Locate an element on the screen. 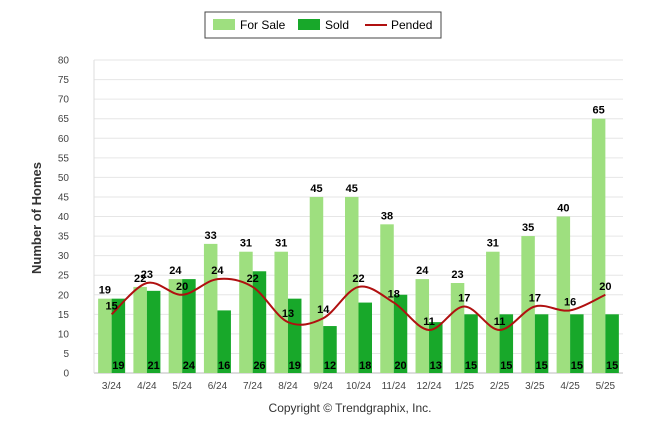 The image size is (646, 434). label-pended-1-25: 17 is located at coordinates (464, 298).